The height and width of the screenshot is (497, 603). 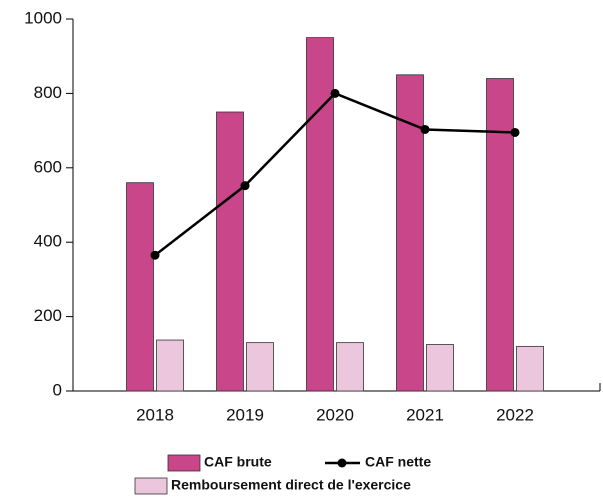 What do you see at coordinates (398, 462) in the screenshot?
I see `legend-label: CAF nette` at bounding box center [398, 462].